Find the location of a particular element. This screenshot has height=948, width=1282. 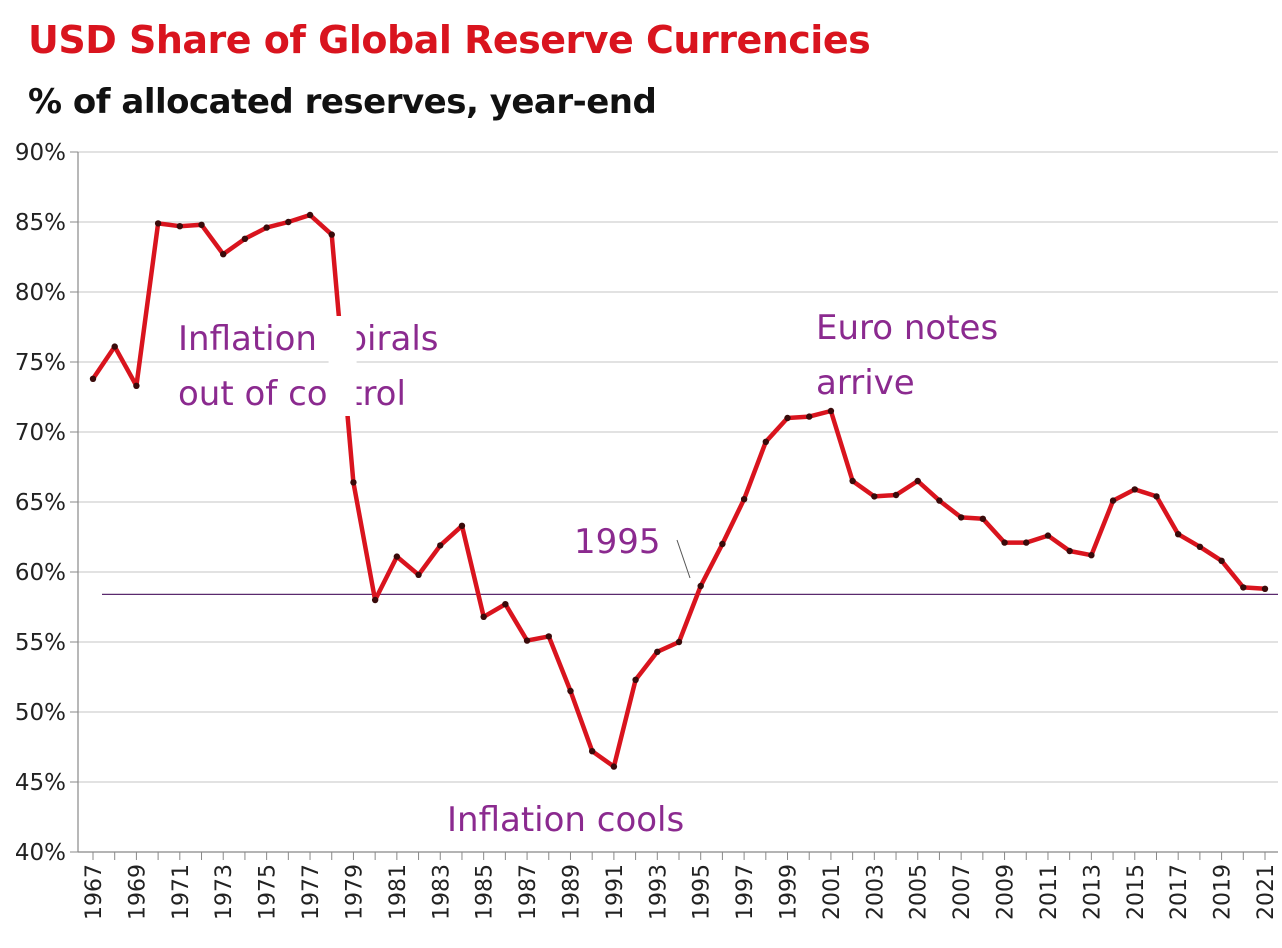

x-tick-label: 2001 is located at coordinates (832, 892).